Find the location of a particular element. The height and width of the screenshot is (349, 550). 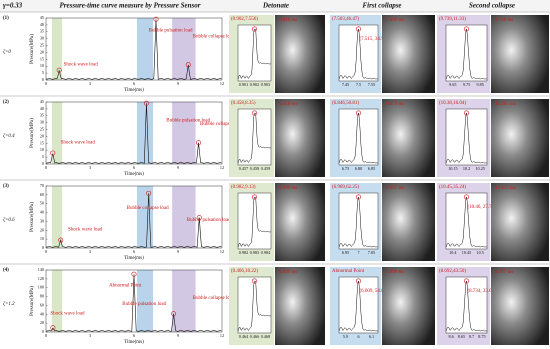

zoom-x-tick: 9.75 is located at coordinates (466, 84).